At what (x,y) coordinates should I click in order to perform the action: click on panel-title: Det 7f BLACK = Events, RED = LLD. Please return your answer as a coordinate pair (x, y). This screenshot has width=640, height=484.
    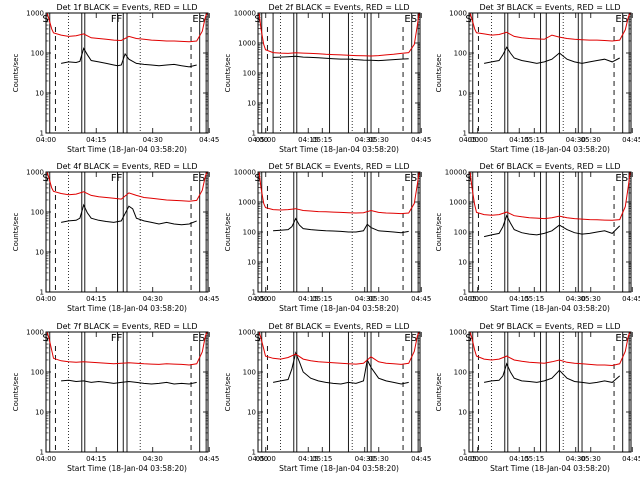
    Looking at the image, I should click on (126, 326).